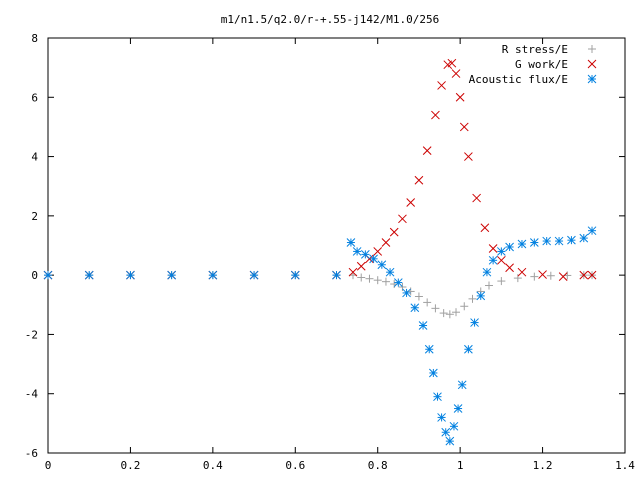 The height and width of the screenshot is (480, 640). What do you see at coordinates (34, 157) in the screenshot?
I see `y-tick-label: 4` at bounding box center [34, 157].